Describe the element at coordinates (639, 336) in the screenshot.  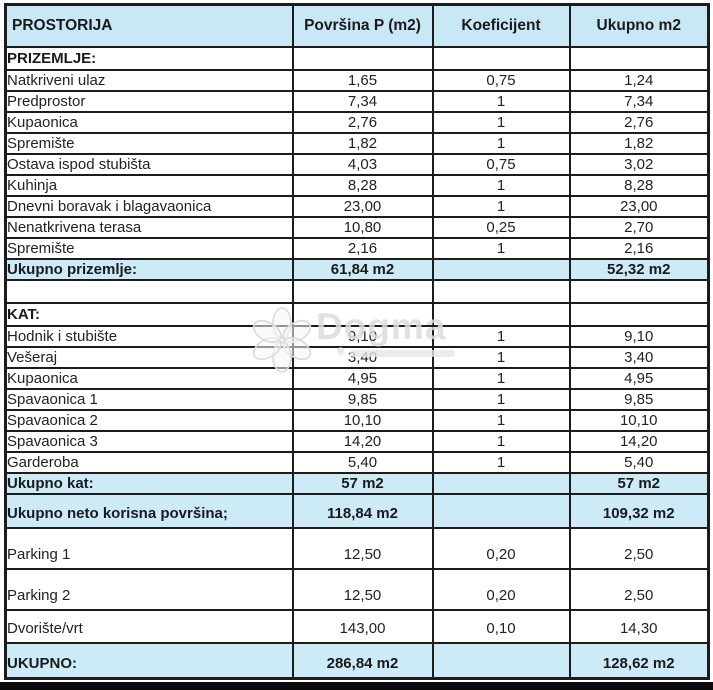
I see `total-area-cell: 9,10` at that location.